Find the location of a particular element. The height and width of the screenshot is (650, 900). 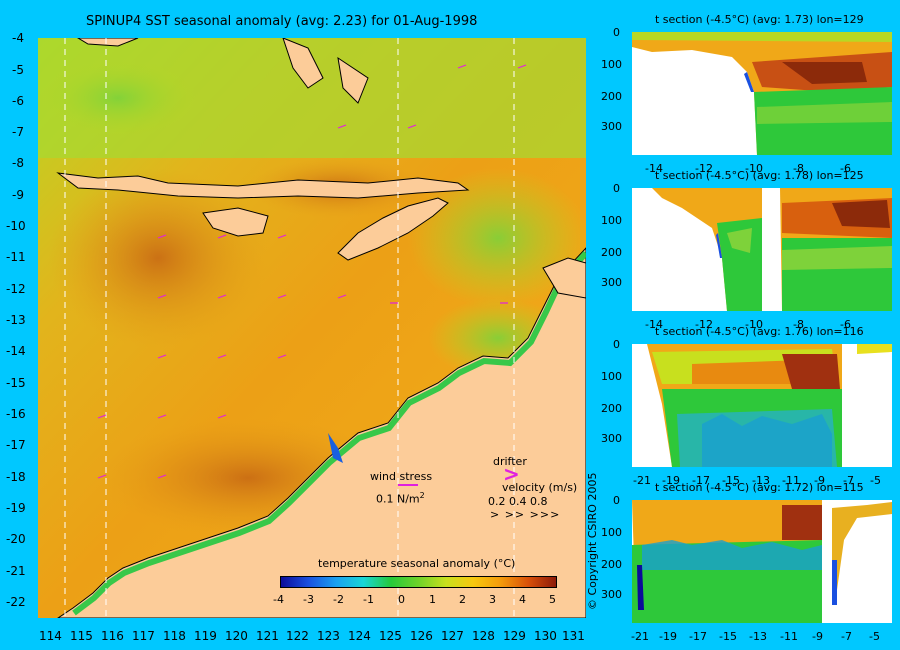

timor-island is located at coordinates (393, 229).